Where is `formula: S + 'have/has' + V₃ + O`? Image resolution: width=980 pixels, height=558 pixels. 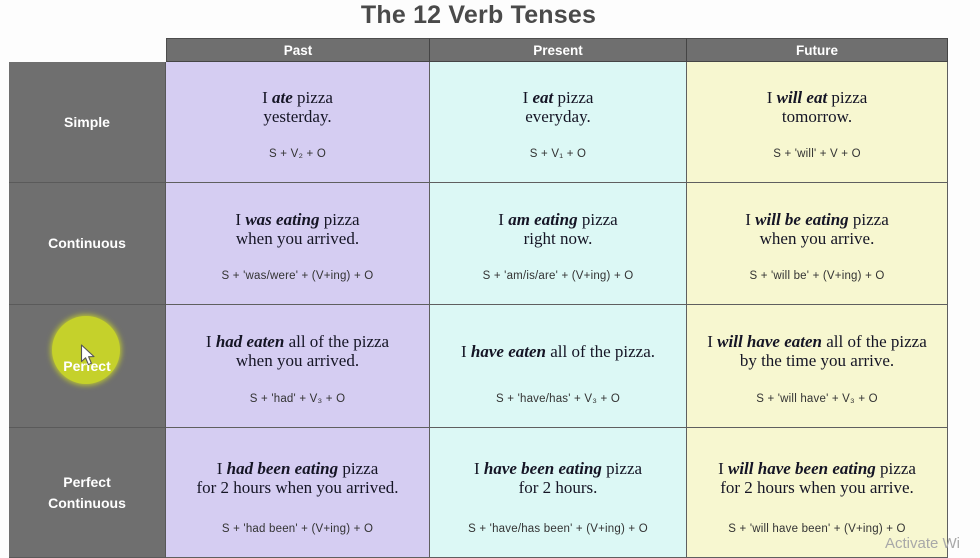 formula: S + 'have/has' + V₃ + O is located at coordinates (558, 399).